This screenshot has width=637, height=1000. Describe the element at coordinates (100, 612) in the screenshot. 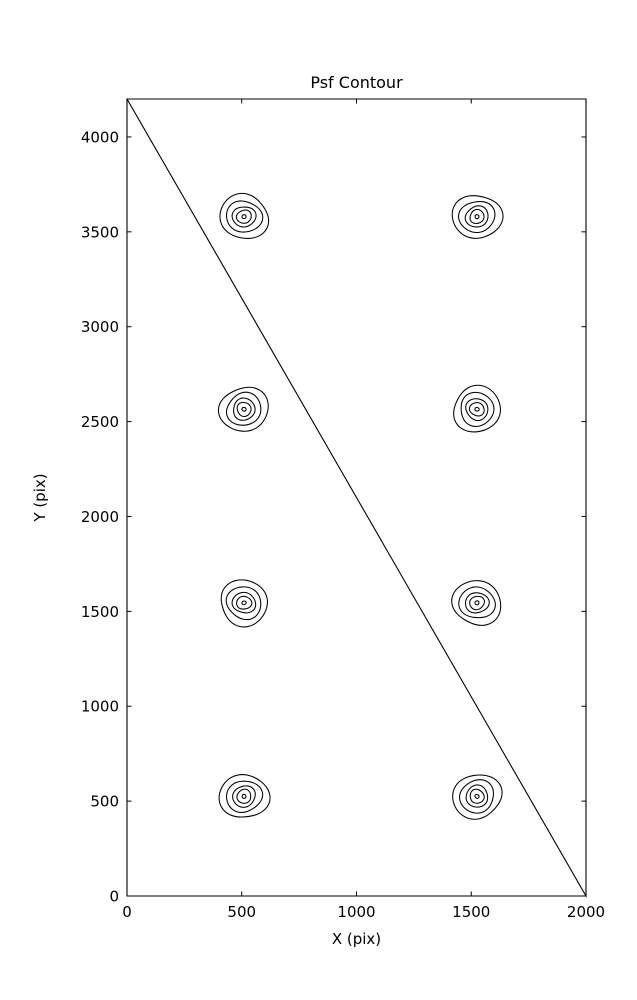

I see `y-tick-label: 1500` at that location.